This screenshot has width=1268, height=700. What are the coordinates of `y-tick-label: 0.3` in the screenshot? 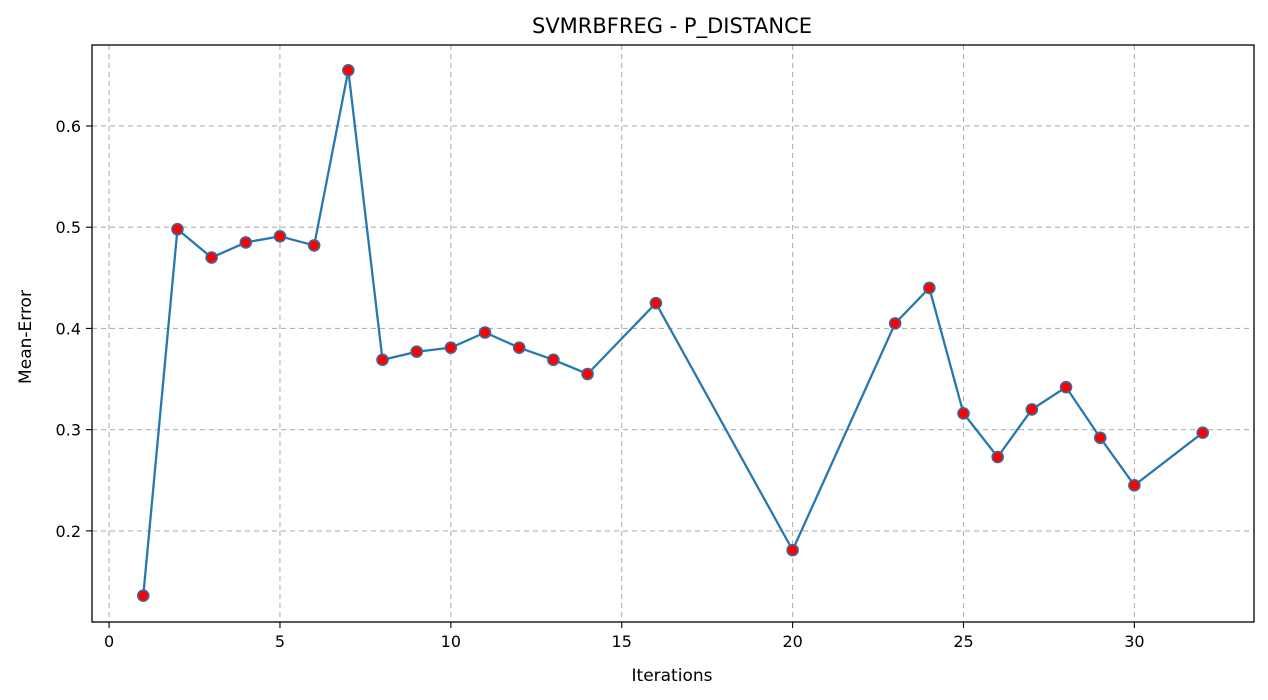 It's located at (68, 430).